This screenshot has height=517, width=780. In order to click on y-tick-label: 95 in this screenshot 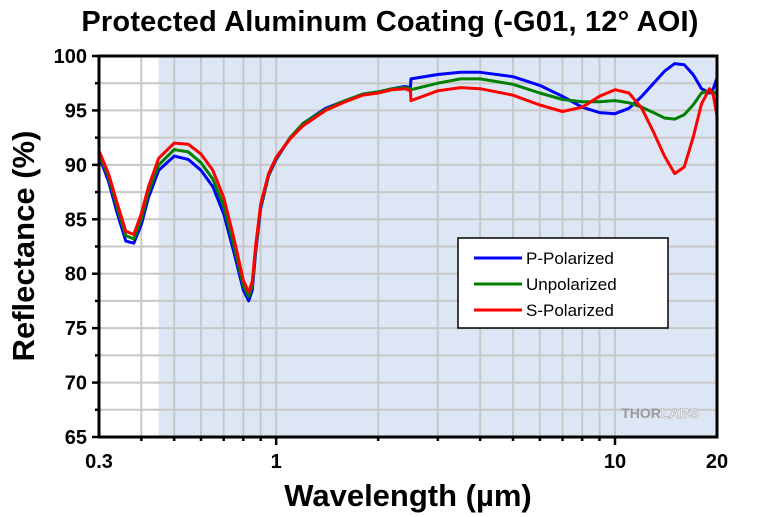, I will do `click(76, 111)`.